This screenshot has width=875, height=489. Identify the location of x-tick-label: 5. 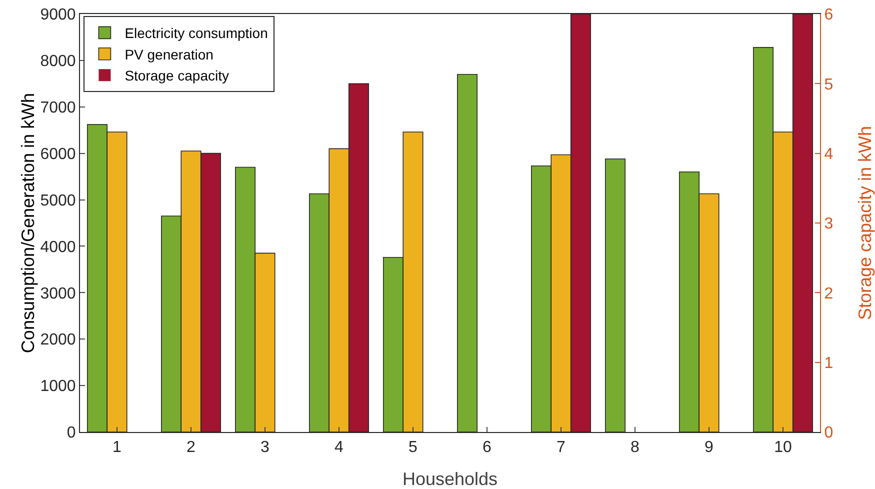
(413, 447).